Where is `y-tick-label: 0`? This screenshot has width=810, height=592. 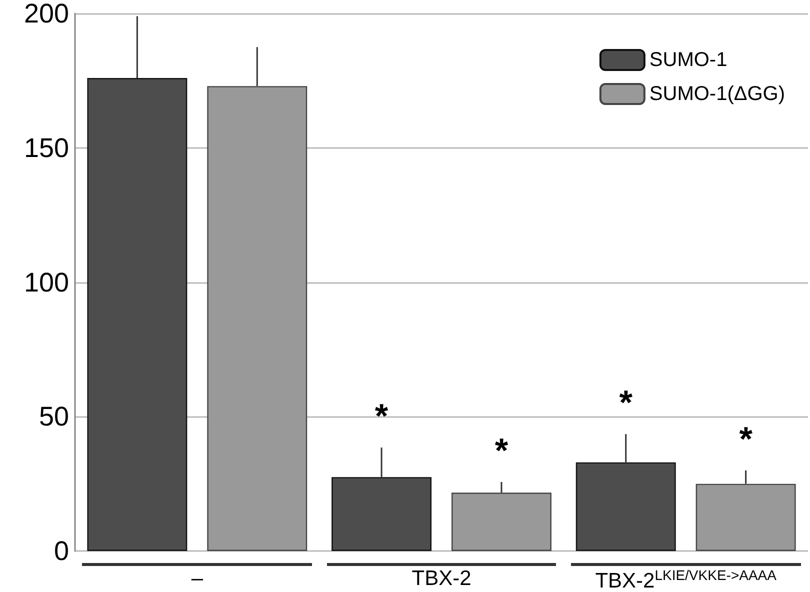 y-tick-label: 0 is located at coordinates (61, 551).